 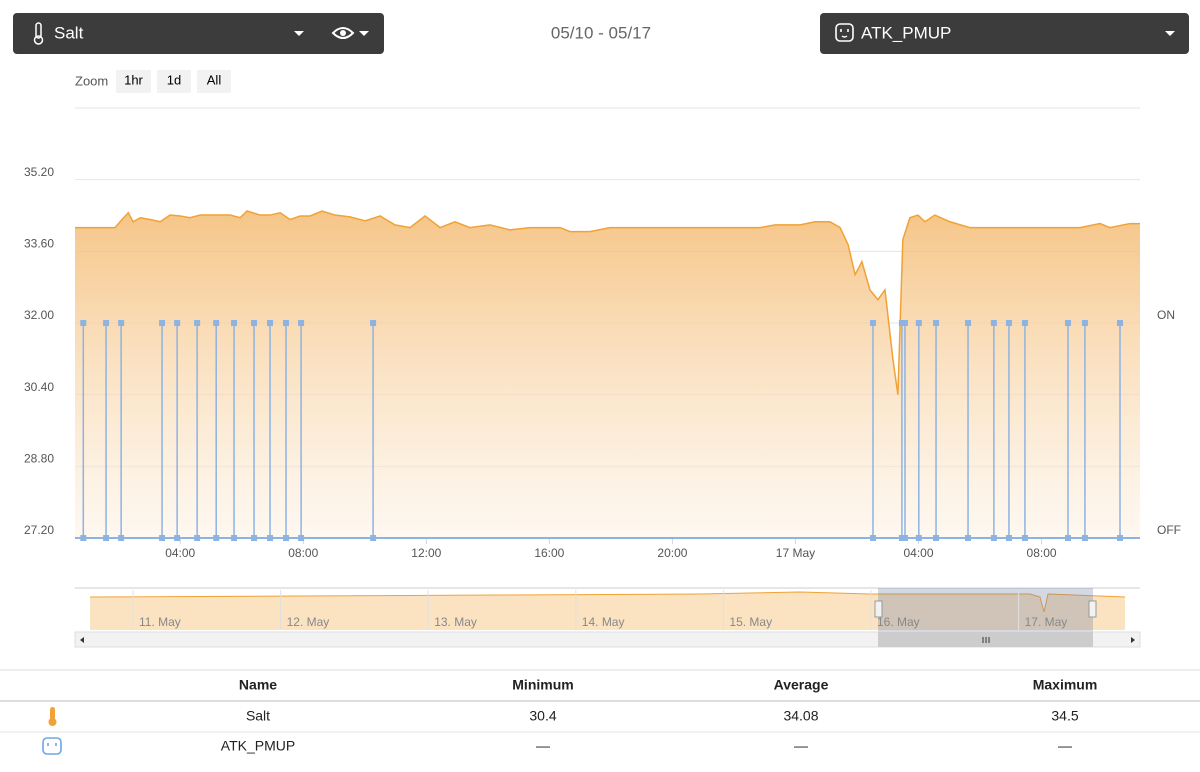 I want to click on y-tick-label: 33.60, so click(x=39, y=244).